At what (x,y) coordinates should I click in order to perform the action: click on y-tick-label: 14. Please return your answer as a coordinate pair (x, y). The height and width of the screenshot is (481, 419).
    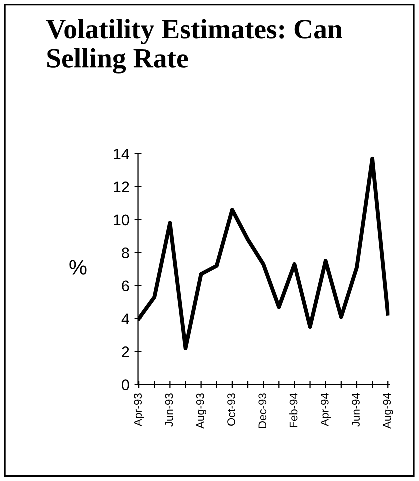
    Looking at the image, I should click on (122, 154).